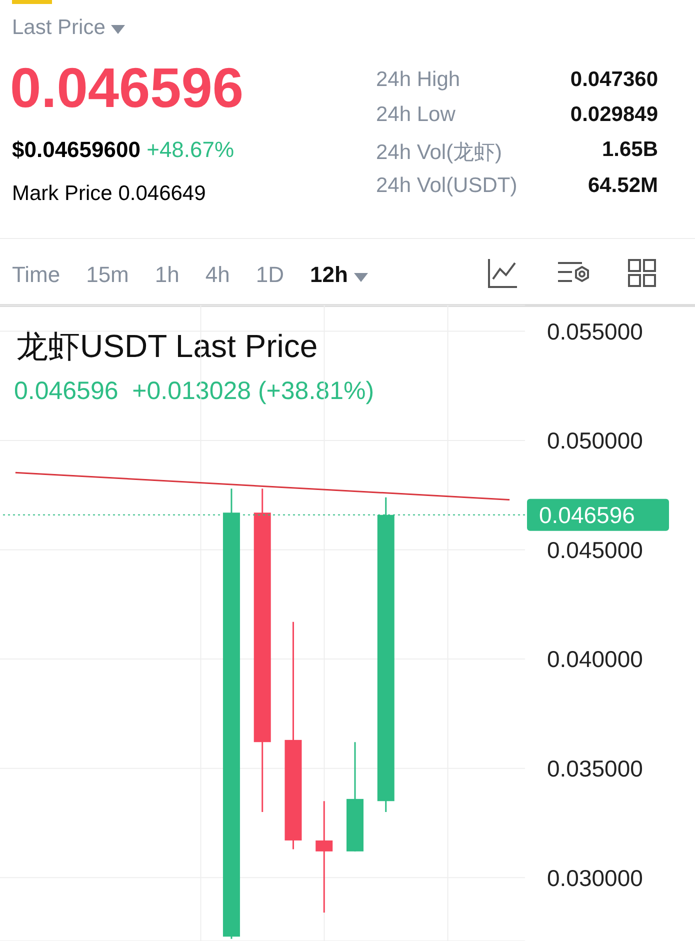  Describe the element at coordinates (595, 441) in the screenshot. I see `y-tick-label: 0.050000` at that location.